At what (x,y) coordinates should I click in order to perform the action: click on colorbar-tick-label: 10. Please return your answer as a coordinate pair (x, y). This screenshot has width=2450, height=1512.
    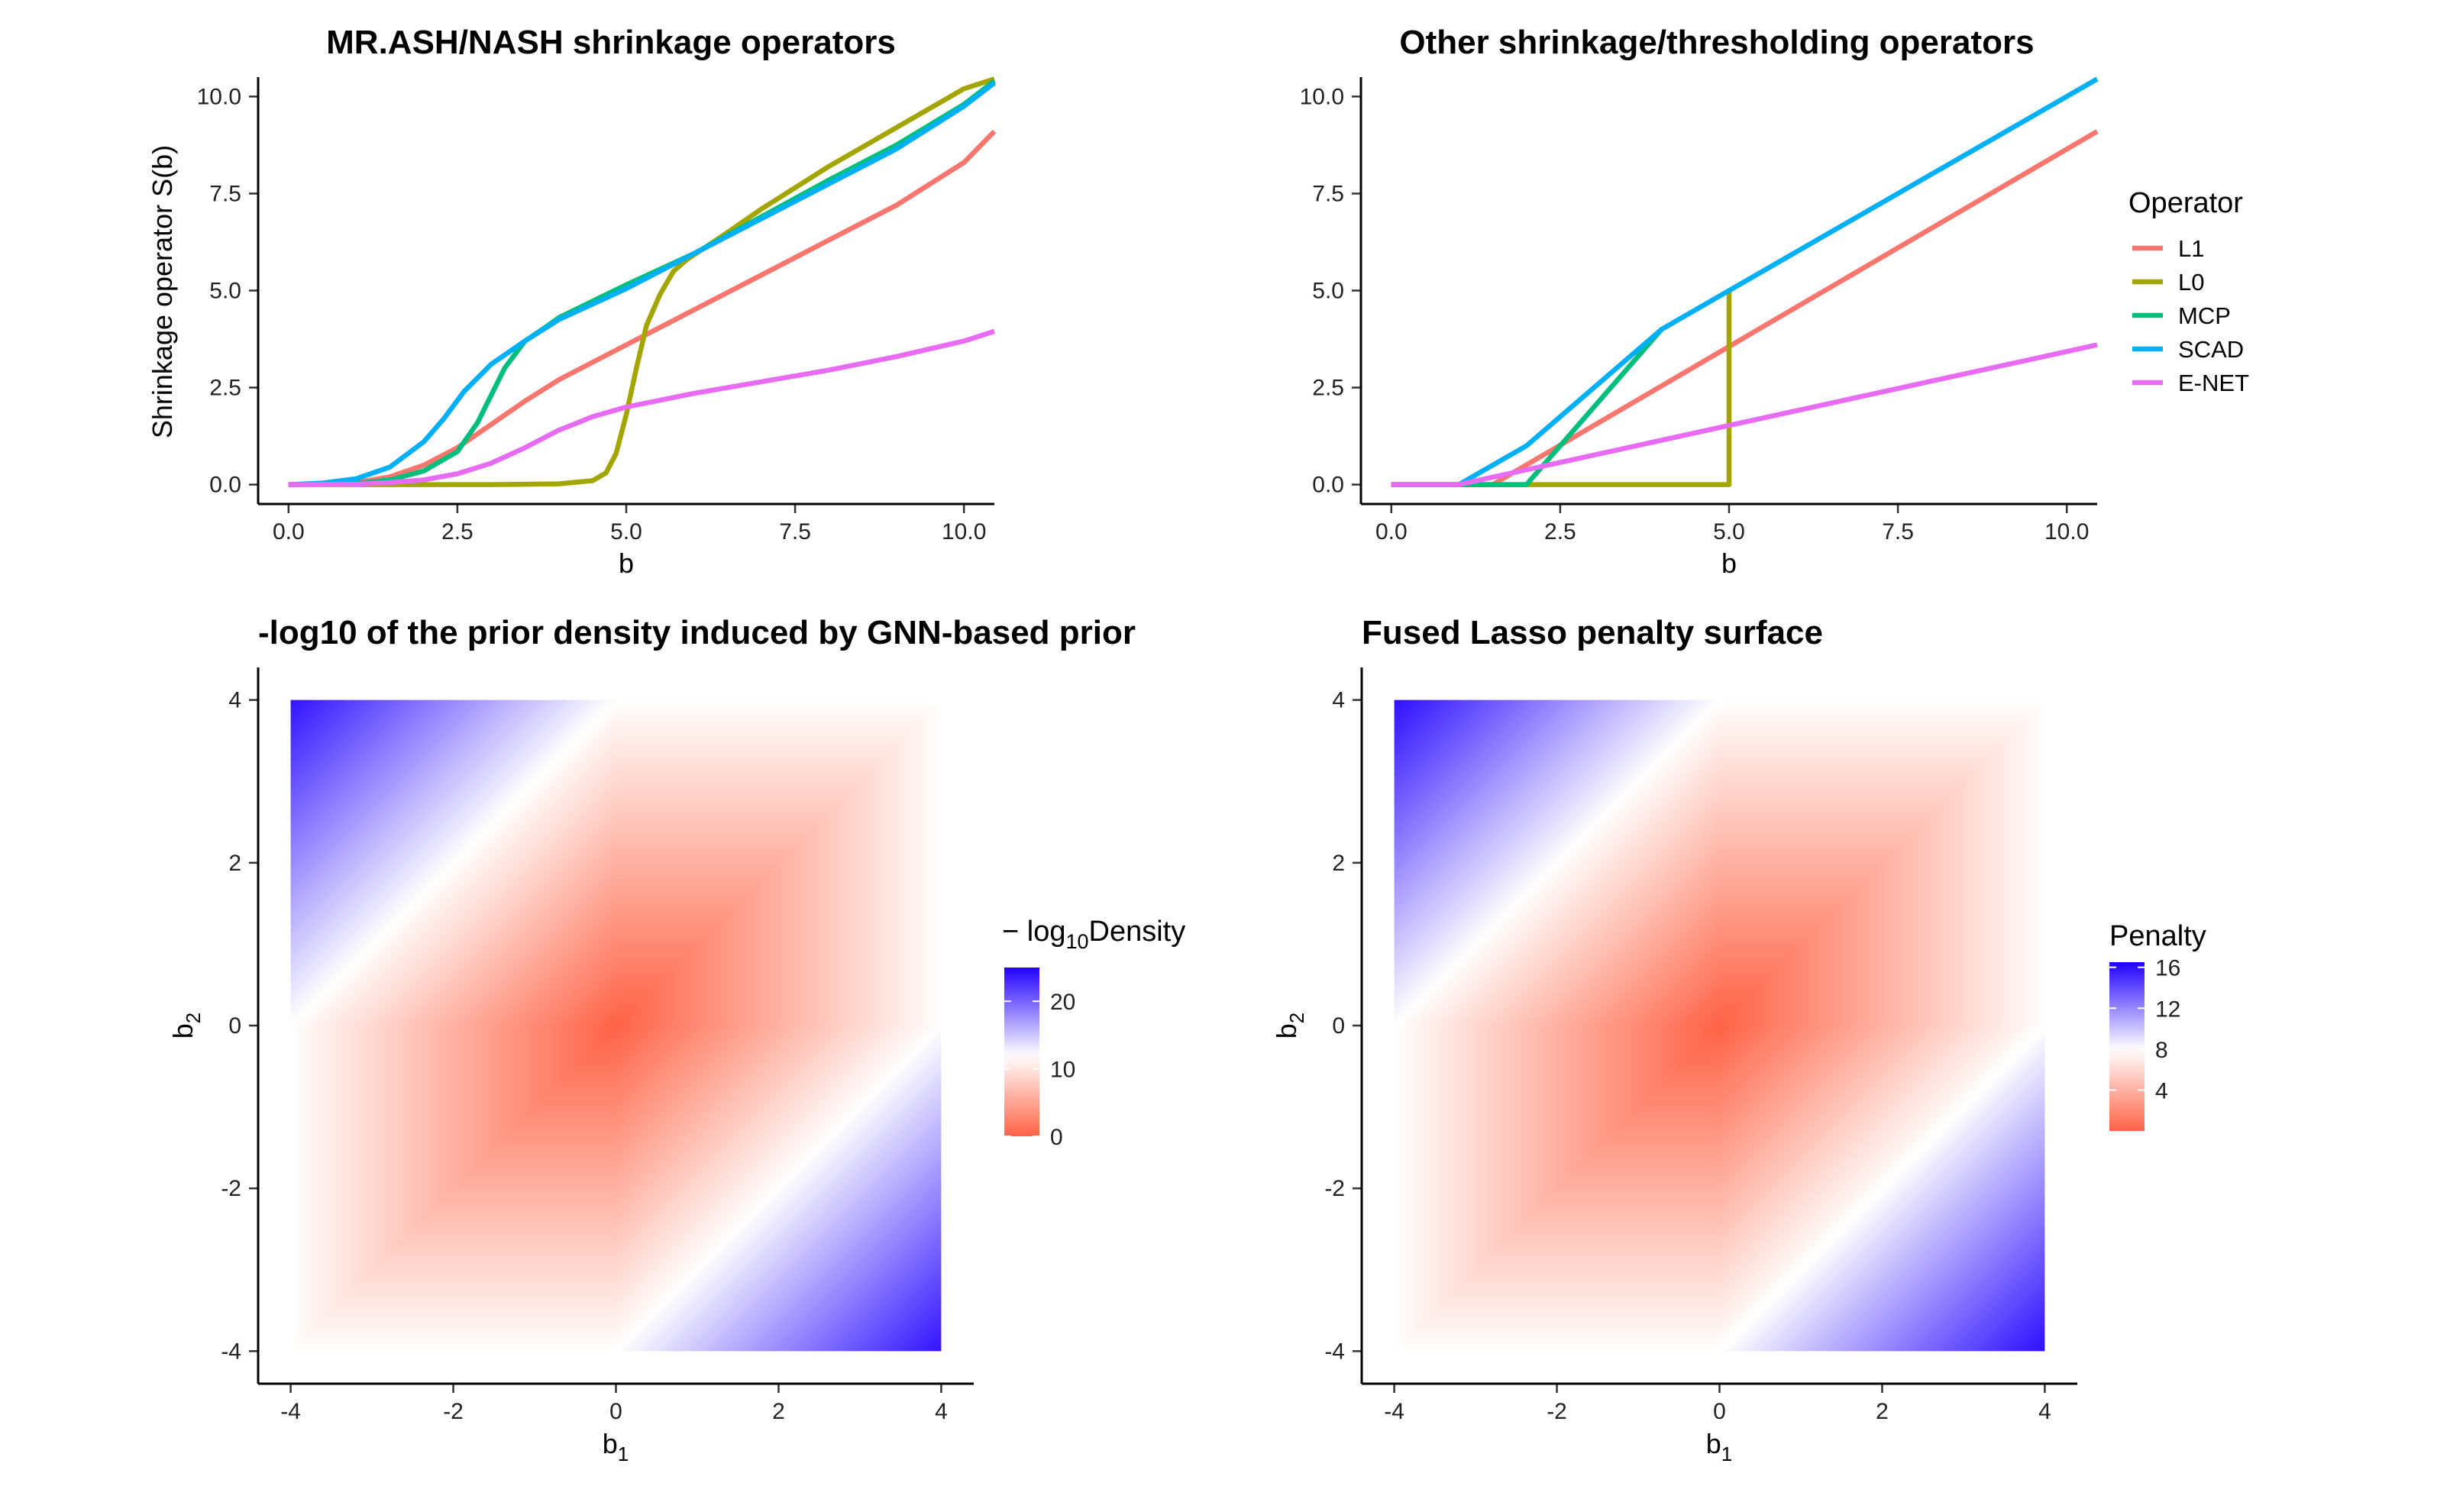
    Looking at the image, I should click on (1062, 1070).